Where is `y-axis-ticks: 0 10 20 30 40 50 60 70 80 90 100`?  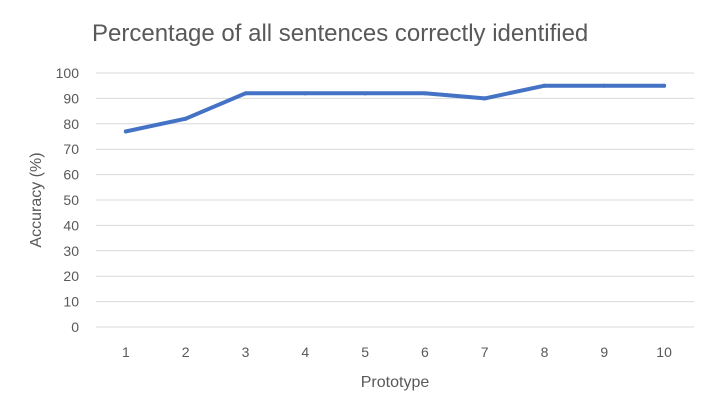 y-axis-ticks: 0 10 20 30 40 50 60 70 80 90 100 is located at coordinates (68, 200).